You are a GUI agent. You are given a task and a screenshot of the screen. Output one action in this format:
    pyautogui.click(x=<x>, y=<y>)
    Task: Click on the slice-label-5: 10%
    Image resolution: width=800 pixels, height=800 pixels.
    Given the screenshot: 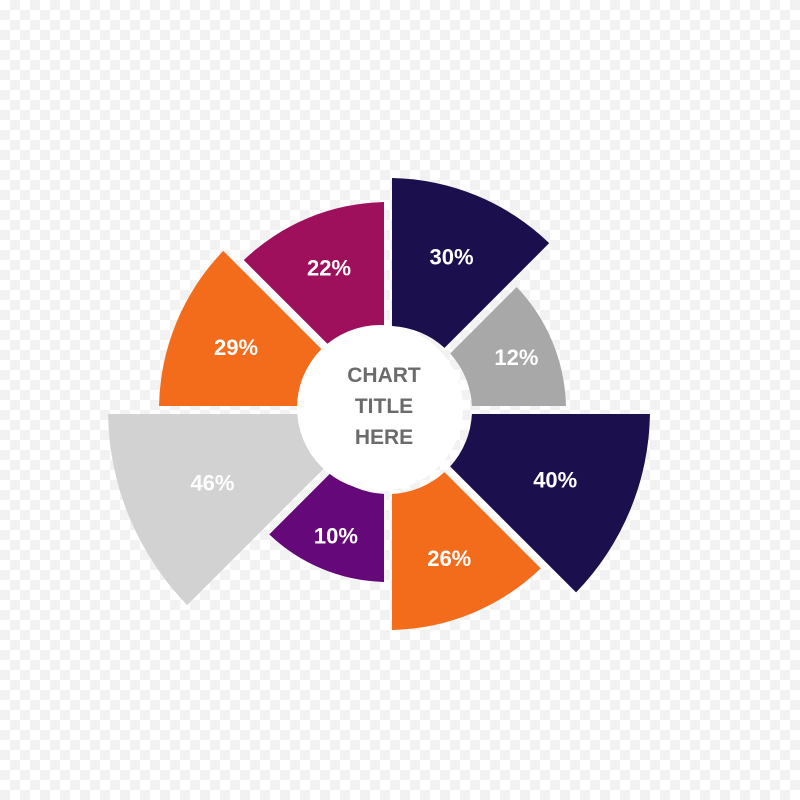 What is the action you would take?
    pyautogui.click(x=336, y=536)
    